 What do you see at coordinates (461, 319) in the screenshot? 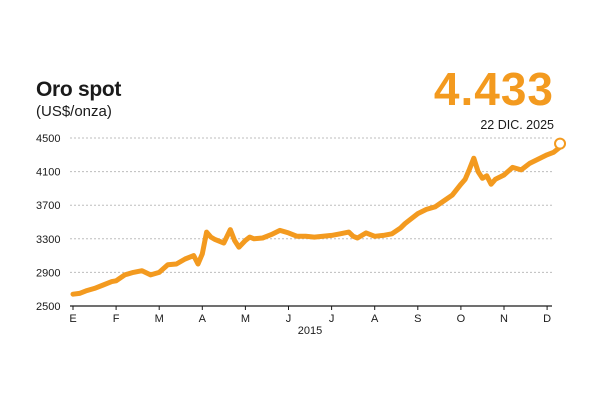
I see `x-tick-label: O` at bounding box center [461, 319].